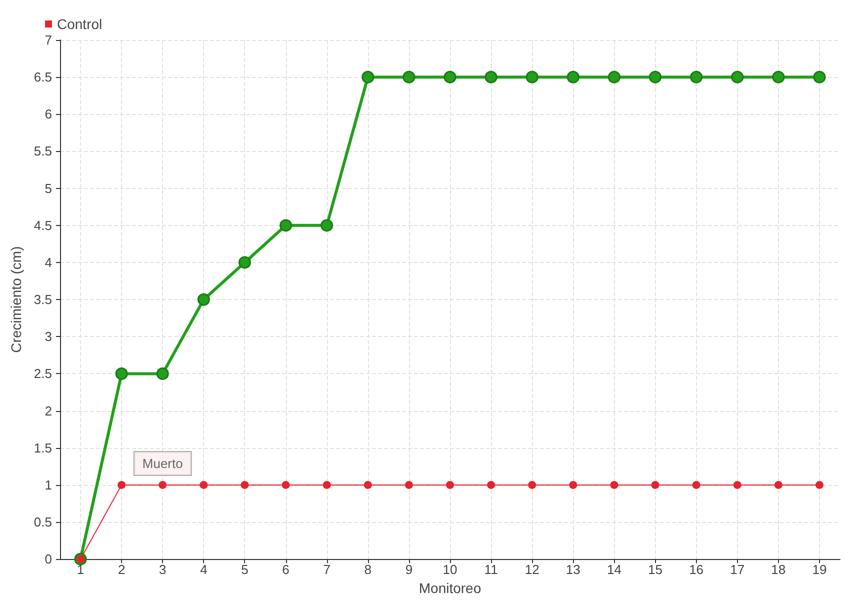 The image size is (860, 600). What do you see at coordinates (43, 77) in the screenshot?
I see `y-tick-label: 6.5` at bounding box center [43, 77].